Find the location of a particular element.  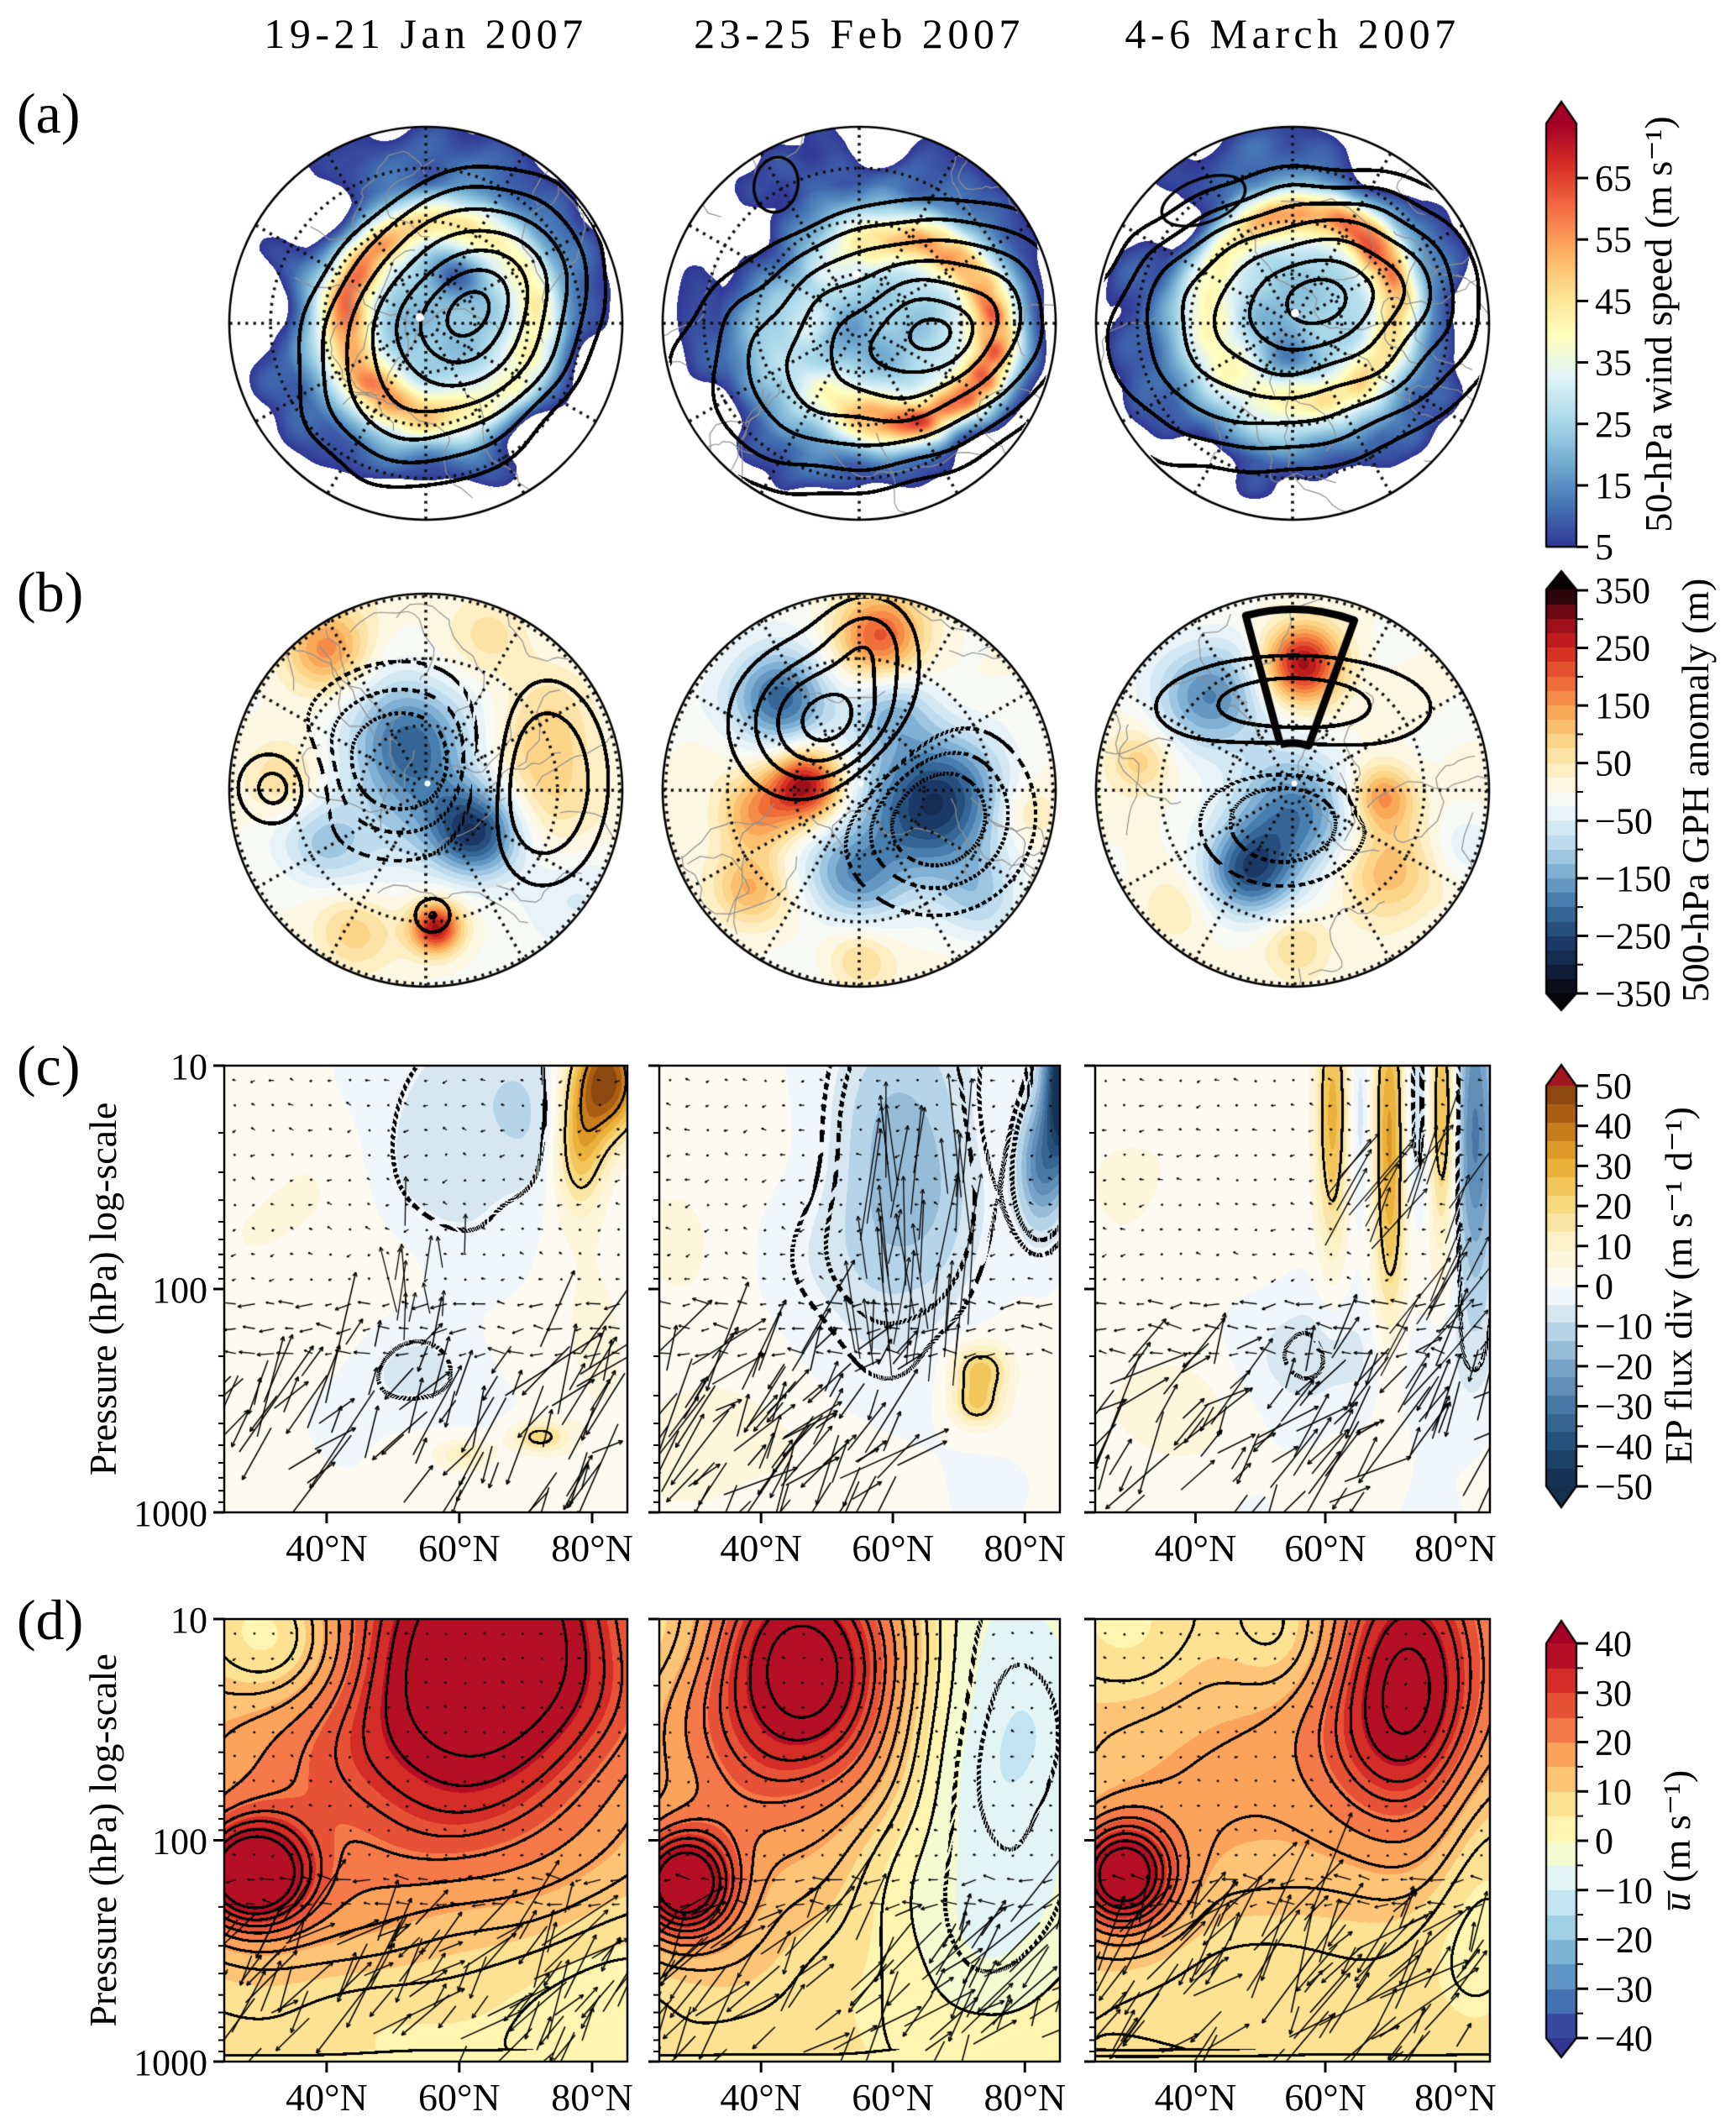

svg-text: −250 is located at coordinates (1633, 935).